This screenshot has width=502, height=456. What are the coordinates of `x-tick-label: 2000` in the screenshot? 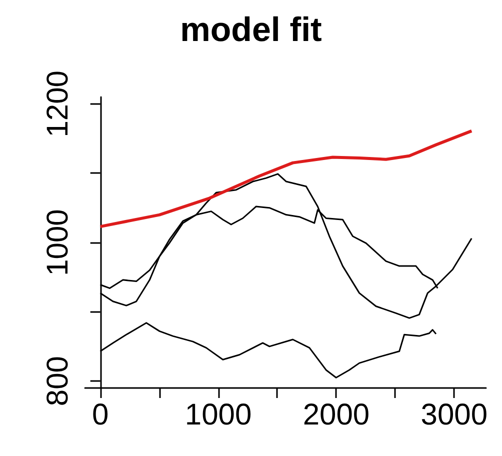 It's located at (336, 415).